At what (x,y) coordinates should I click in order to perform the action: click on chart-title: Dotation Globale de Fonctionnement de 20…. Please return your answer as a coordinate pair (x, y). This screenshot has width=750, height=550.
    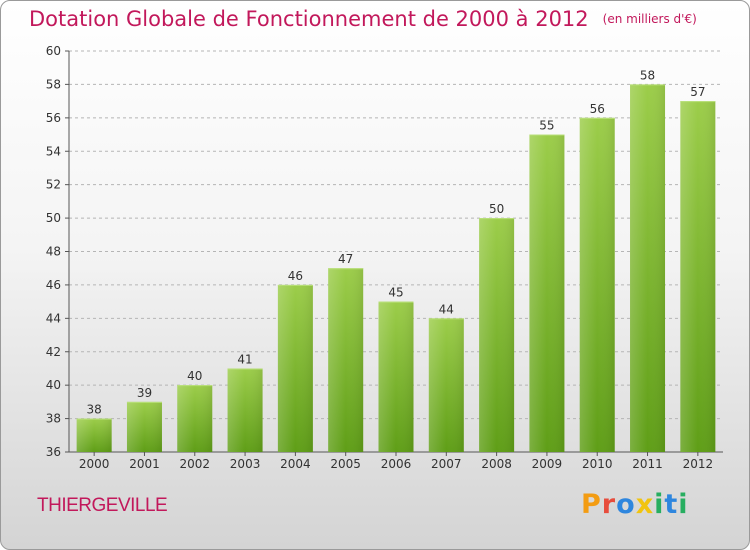
    Looking at the image, I should click on (363, 19).